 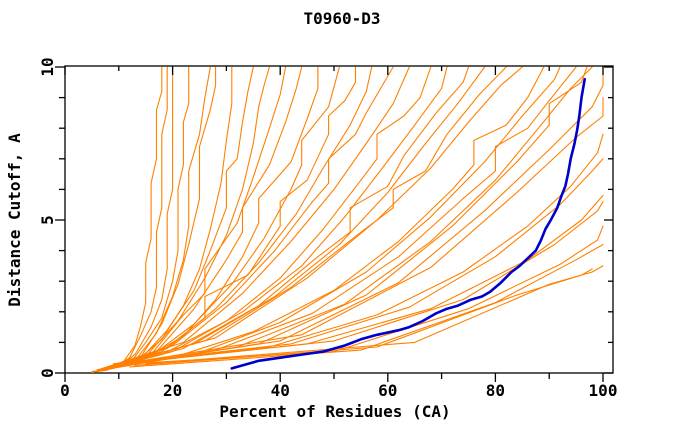 I want to click on y-tick-label: 10, so click(x=47, y=66).